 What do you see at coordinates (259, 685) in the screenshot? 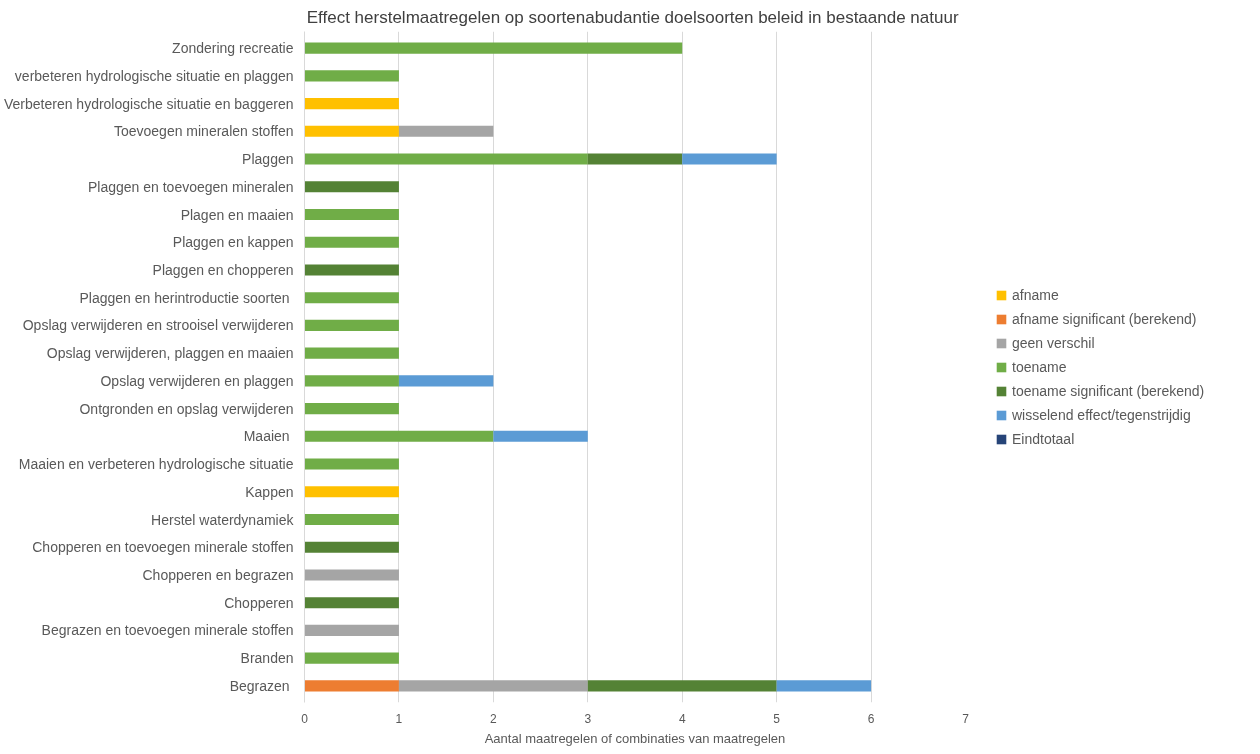
I see `y-tick-label: Begrazen` at bounding box center [259, 685].